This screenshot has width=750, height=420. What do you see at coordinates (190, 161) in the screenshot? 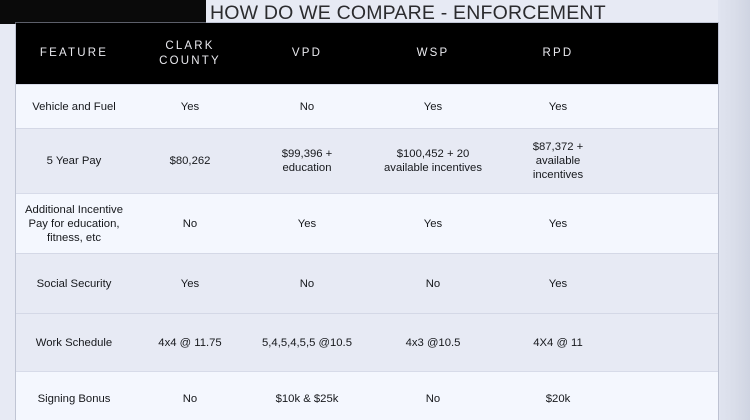
I see `cell-clark-county: $80,262` at bounding box center [190, 161].